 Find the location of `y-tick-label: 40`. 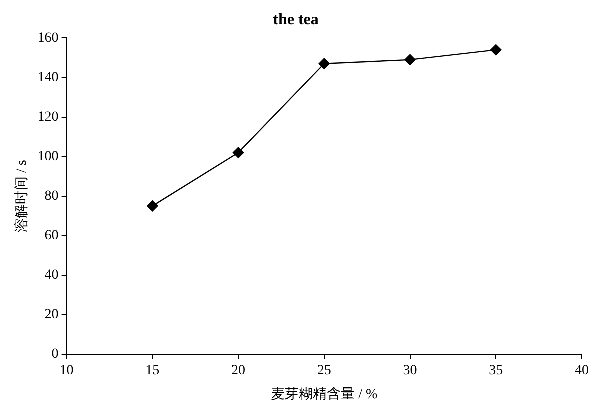

y-tick-label: 40 is located at coordinates (51, 276).